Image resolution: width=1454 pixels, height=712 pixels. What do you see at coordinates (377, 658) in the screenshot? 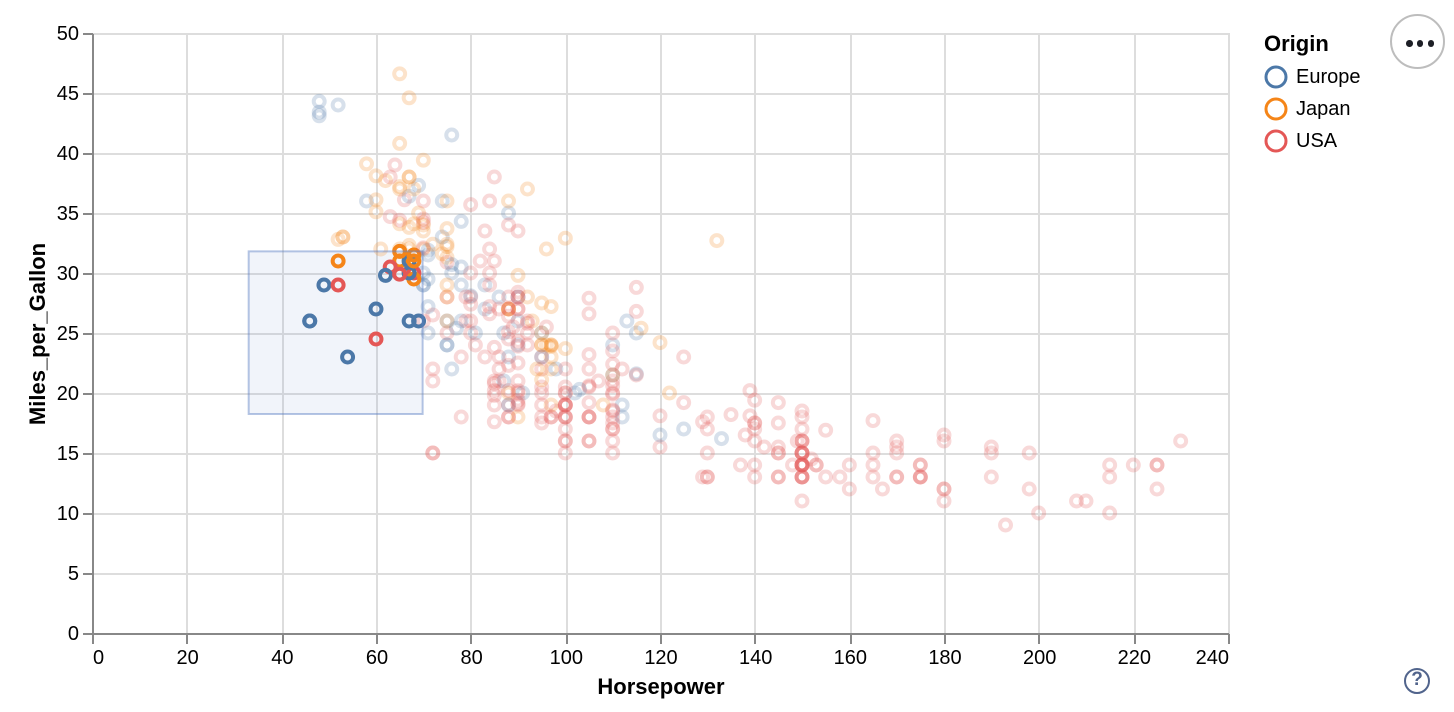
I see `svg-text: 60` at bounding box center [377, 658].